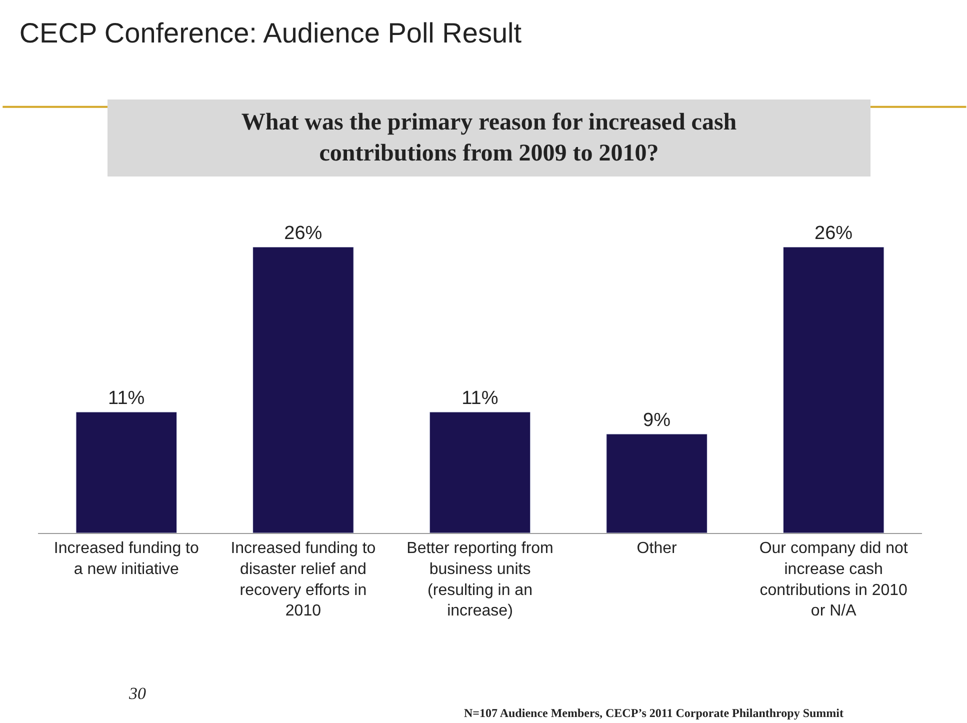 This screenshot has width=967, height=723. Describe the element at coordinates (654, 713) in the screenshot. I see `text: N=107 Audience Members, CECP’s 2011 Corporate Philanthropy Summit` at that location.